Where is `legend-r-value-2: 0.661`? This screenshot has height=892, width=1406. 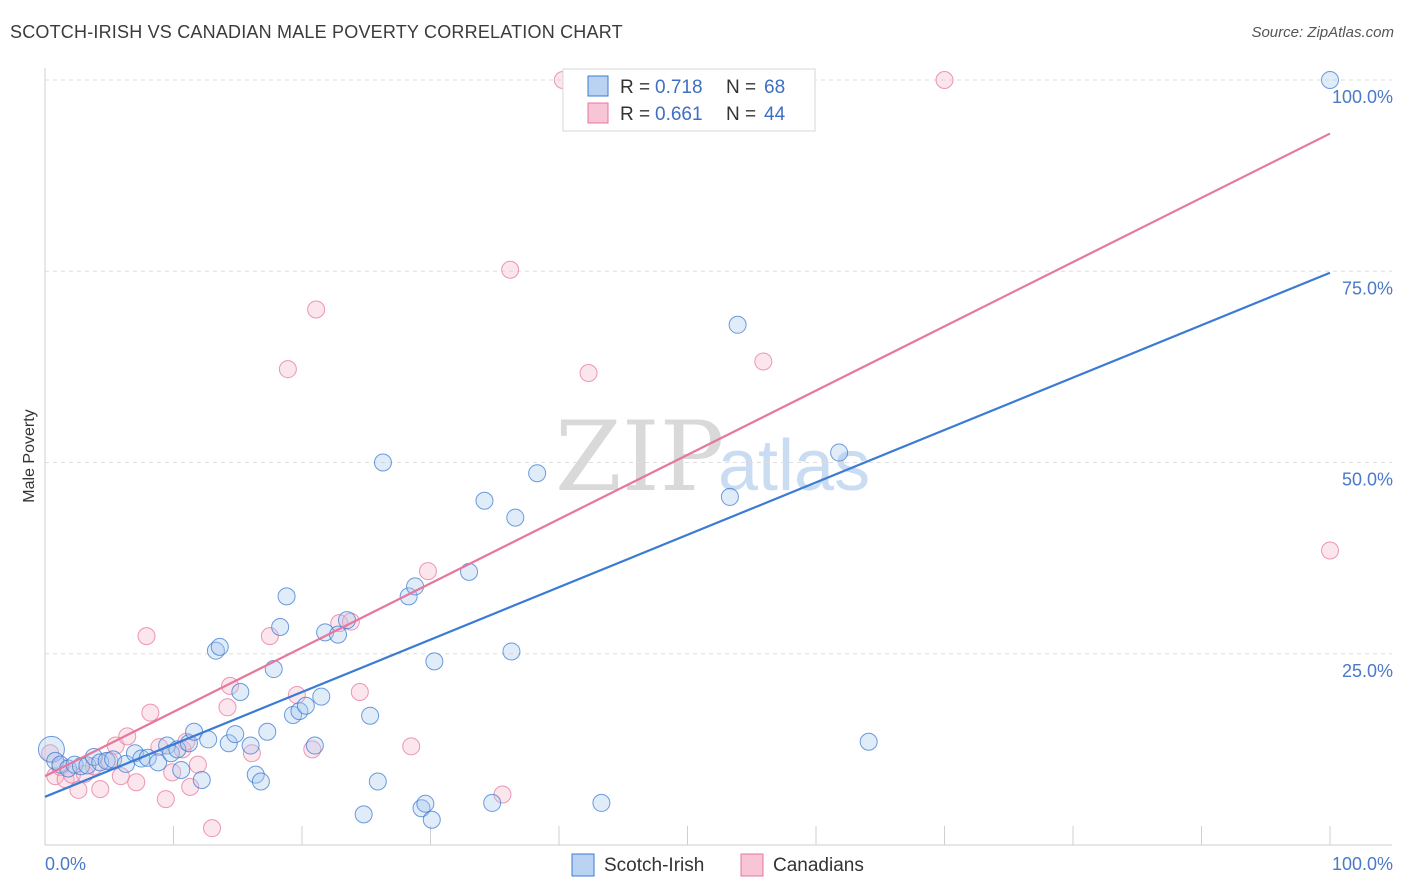 legend-r-value-2: 0.661 is located at coordinates (679, 114).